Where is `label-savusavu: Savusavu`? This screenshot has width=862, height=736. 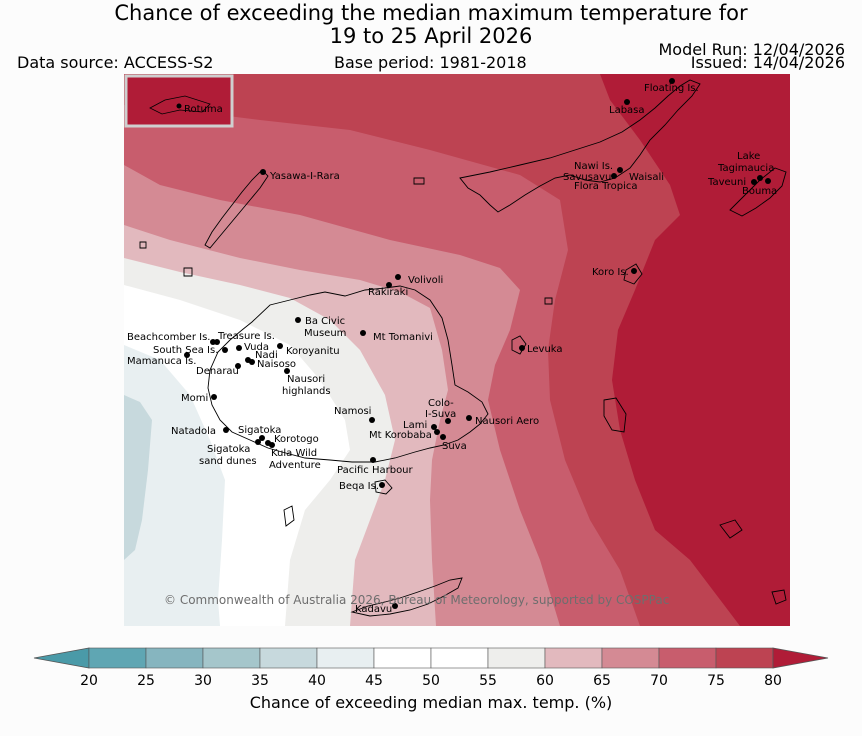 label-savusavu: Savusavu is located at coordinates (587, 177).